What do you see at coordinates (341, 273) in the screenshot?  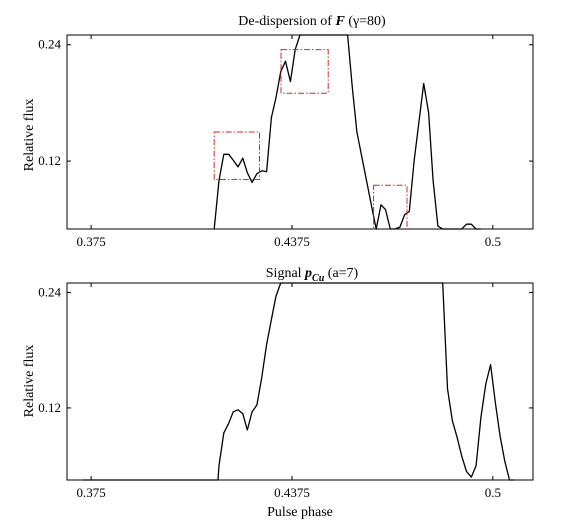 I see `title-suffix: (a=7)` at bounding box center [341, 273].